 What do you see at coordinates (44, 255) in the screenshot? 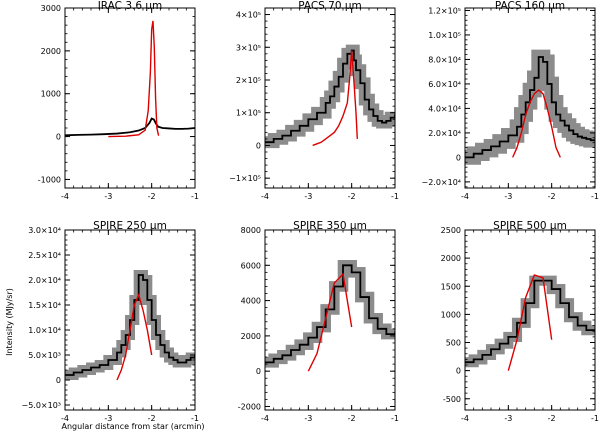
I see `y-tick-label: 2.5×10⁴` at bounding box center [44, 255].